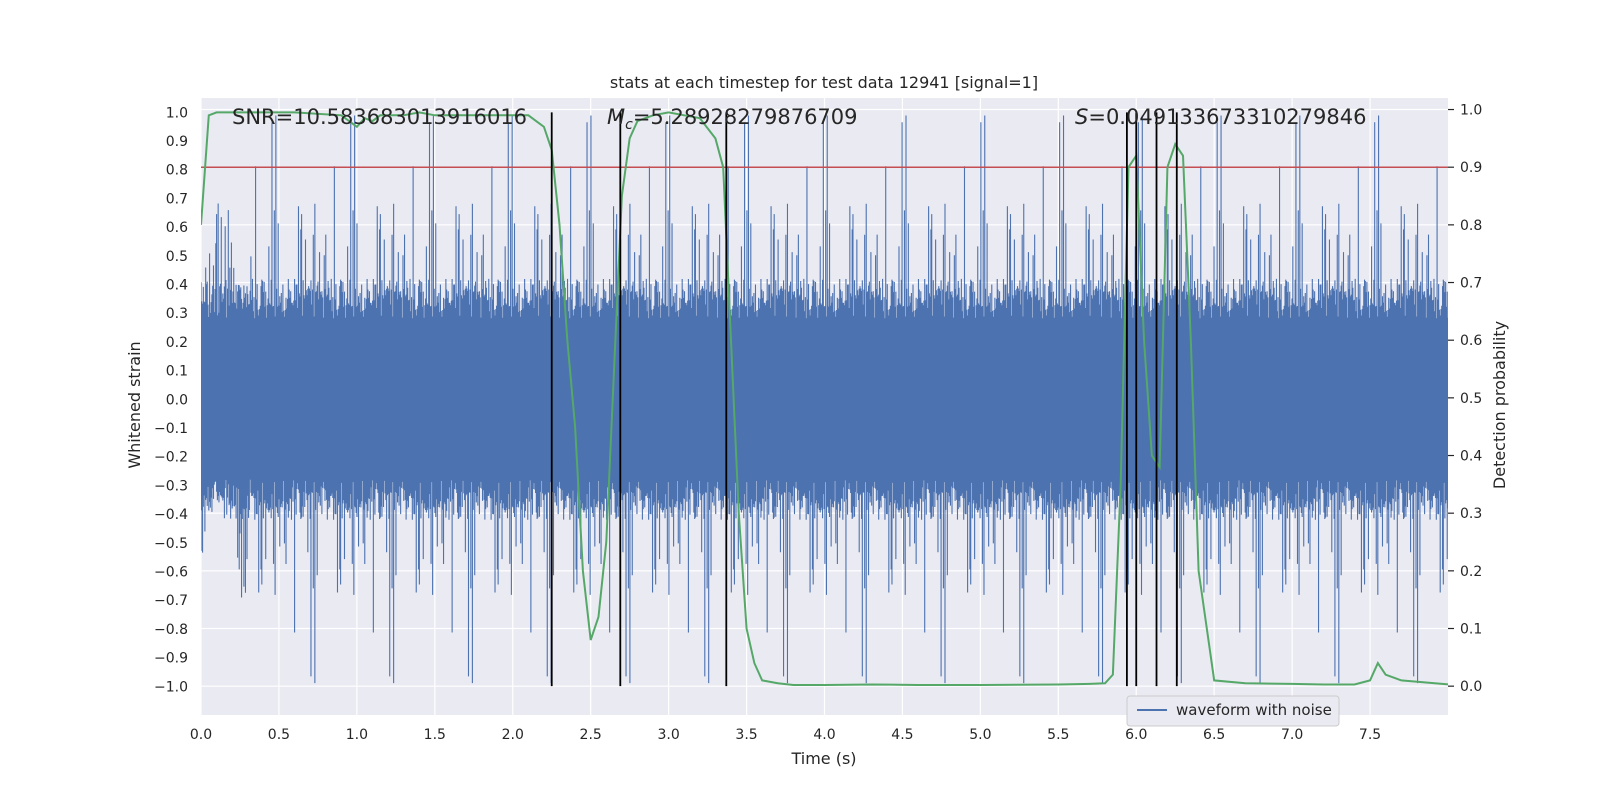 This screenshot has width=1600, height=800. Describe the element at coordinates (177, 113) in the screenshot. I see `y-left-tick-label: 1.0` at that location.